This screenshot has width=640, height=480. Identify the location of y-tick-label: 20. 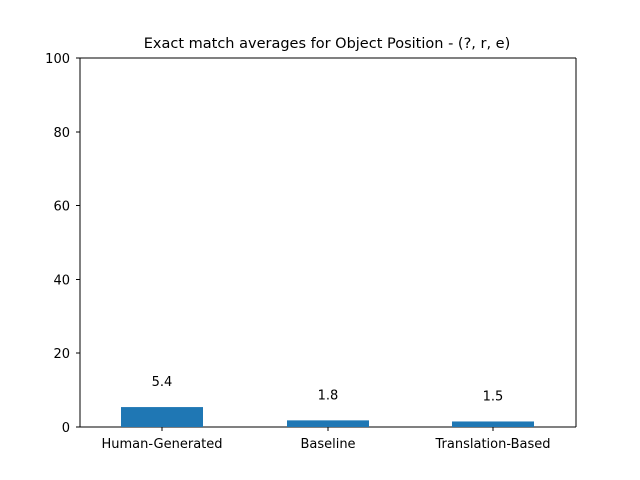
(61, 354).